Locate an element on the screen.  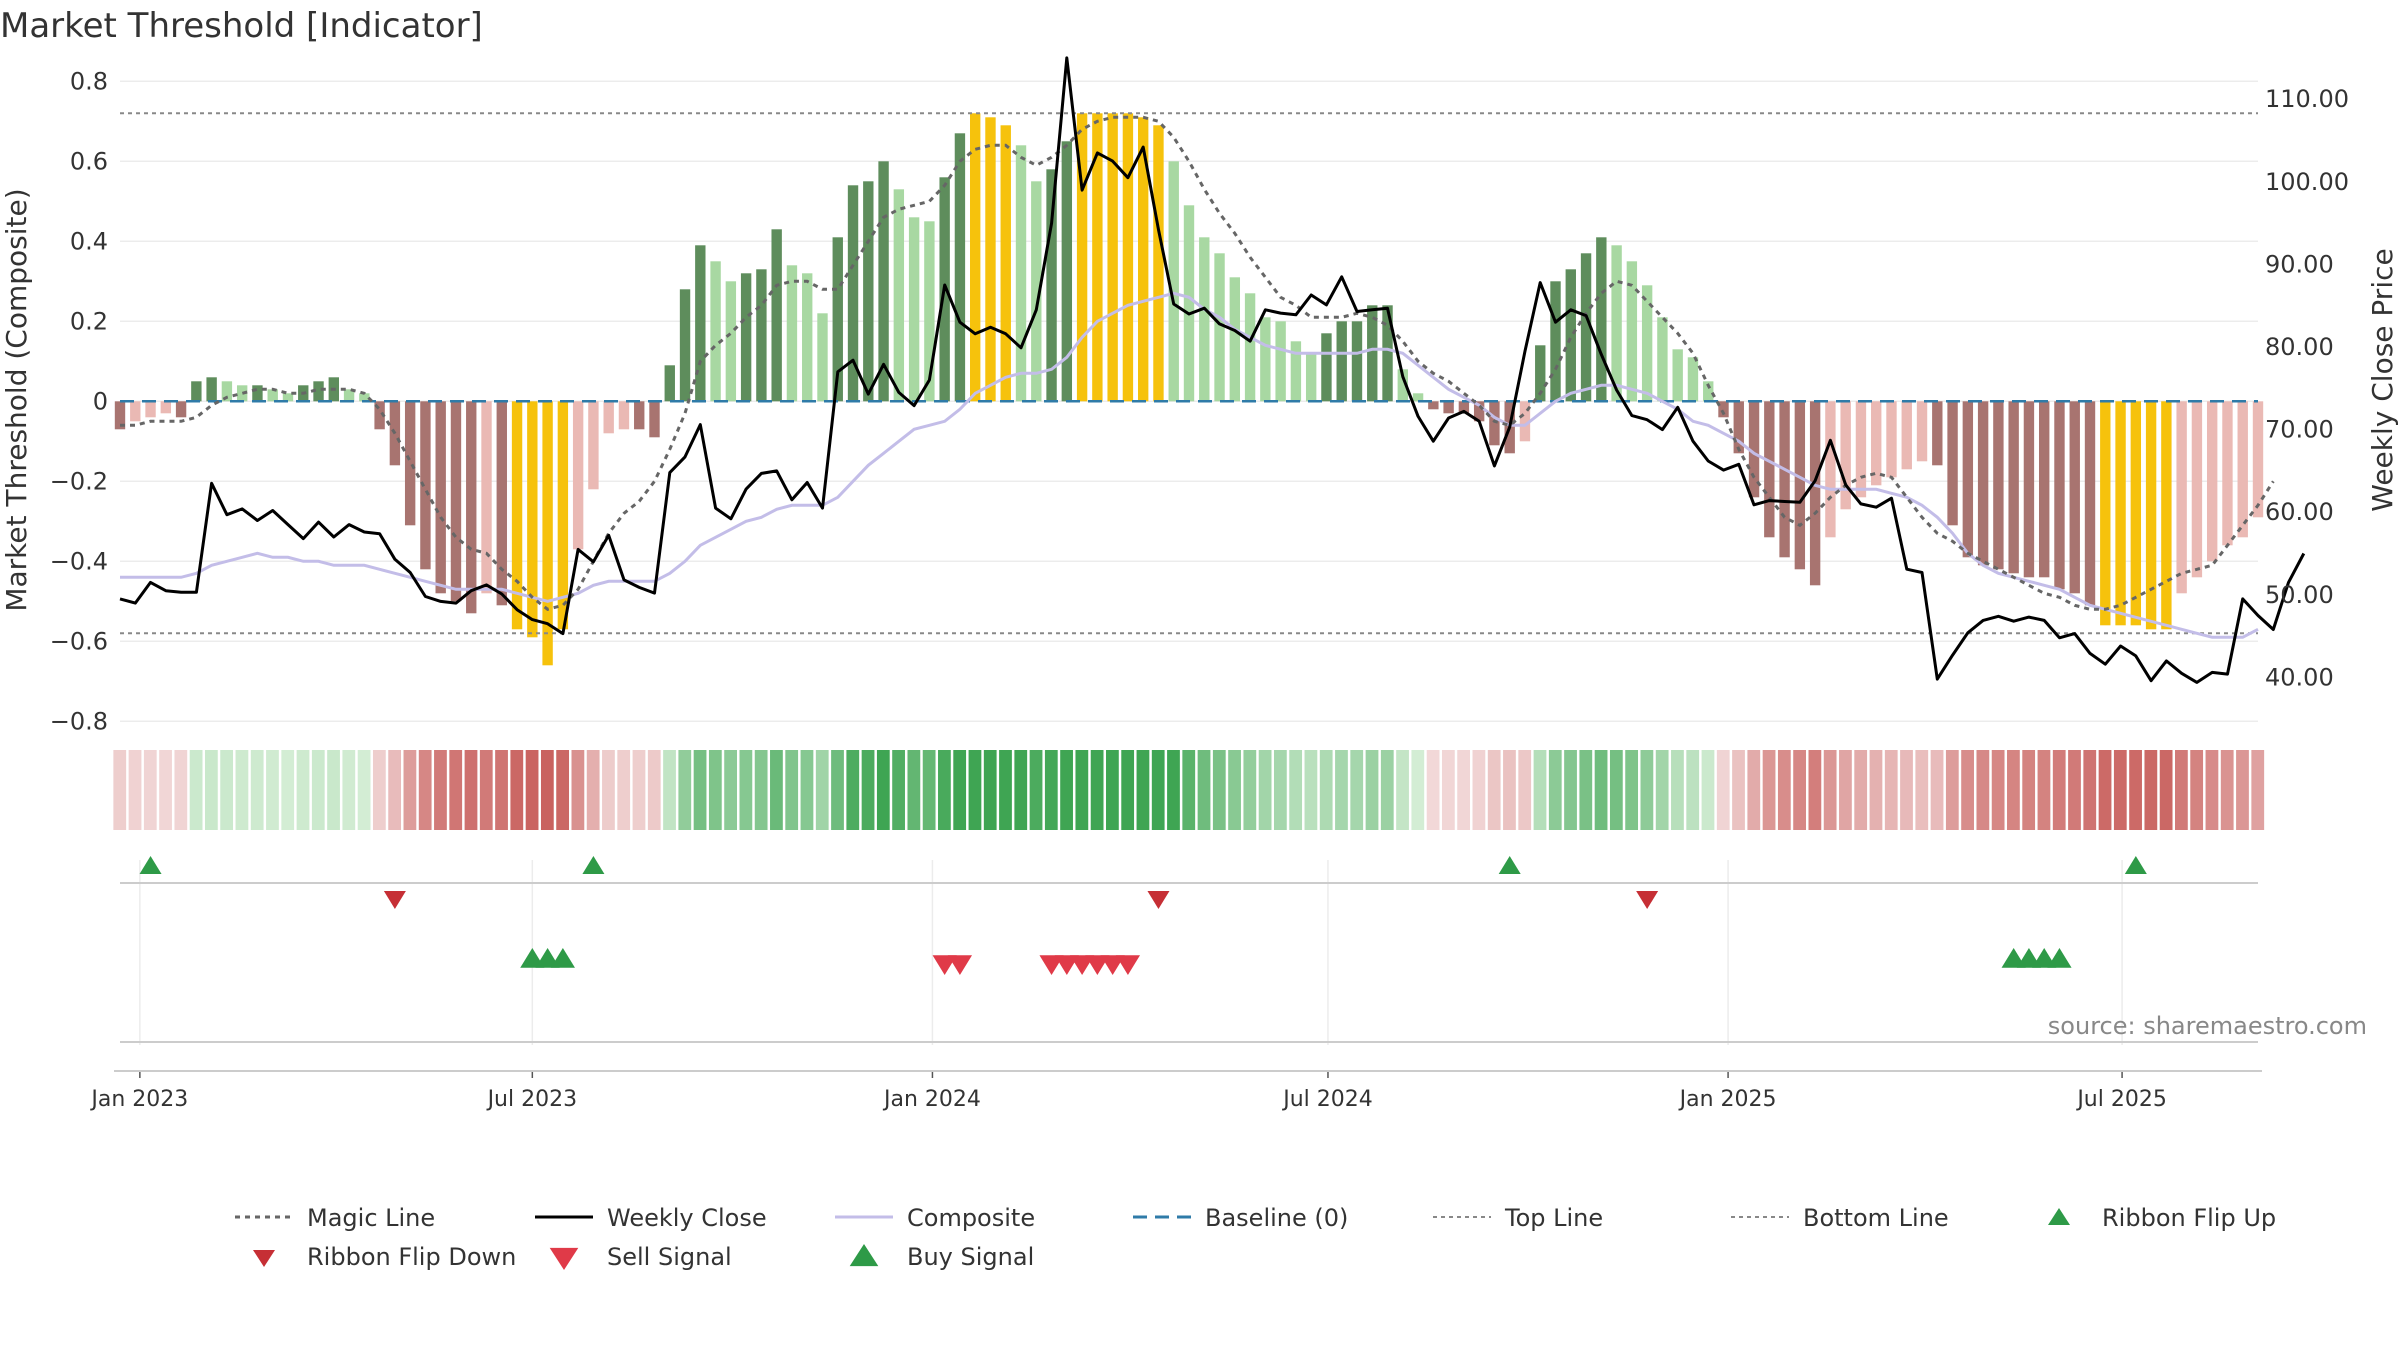
y-tick-label: −0.2 is located at coordinates (79, 481).